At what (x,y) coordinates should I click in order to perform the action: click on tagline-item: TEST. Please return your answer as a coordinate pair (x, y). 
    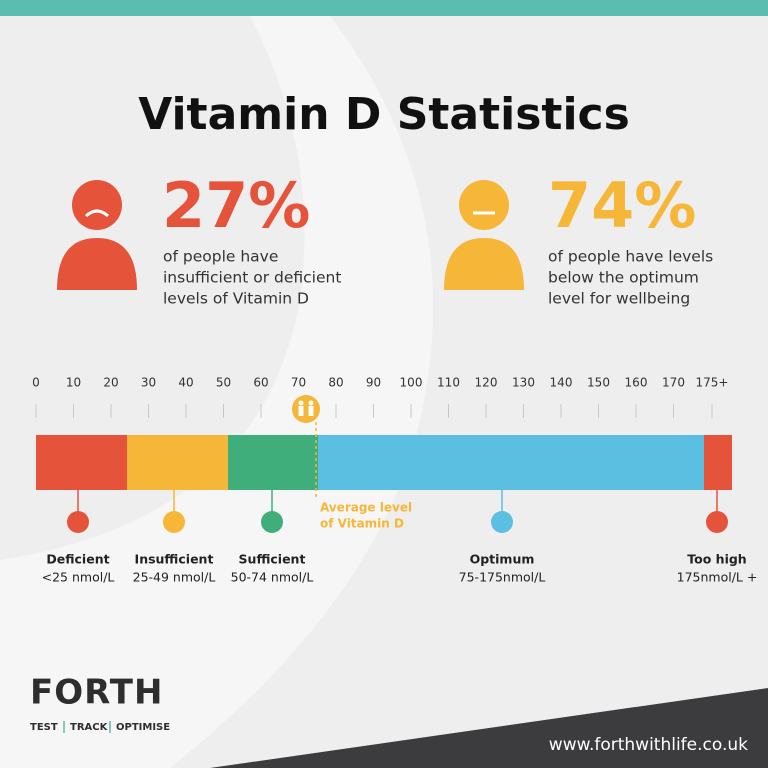
    Looking at the image, I should click on (44, 727).